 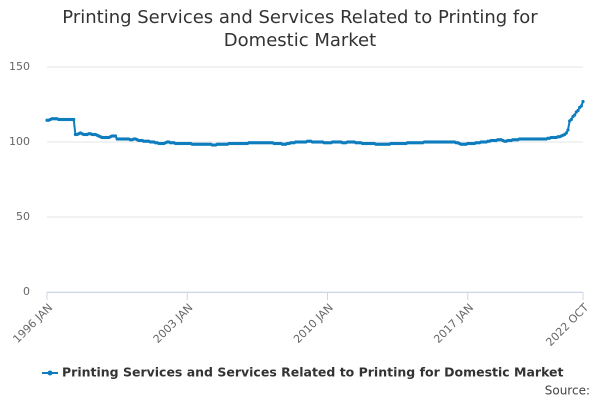 What do you see at coordinates (313, 323) in the screenshot?
I see `x-tick-label: 2010 JAN` at bounding box center [313, 323].